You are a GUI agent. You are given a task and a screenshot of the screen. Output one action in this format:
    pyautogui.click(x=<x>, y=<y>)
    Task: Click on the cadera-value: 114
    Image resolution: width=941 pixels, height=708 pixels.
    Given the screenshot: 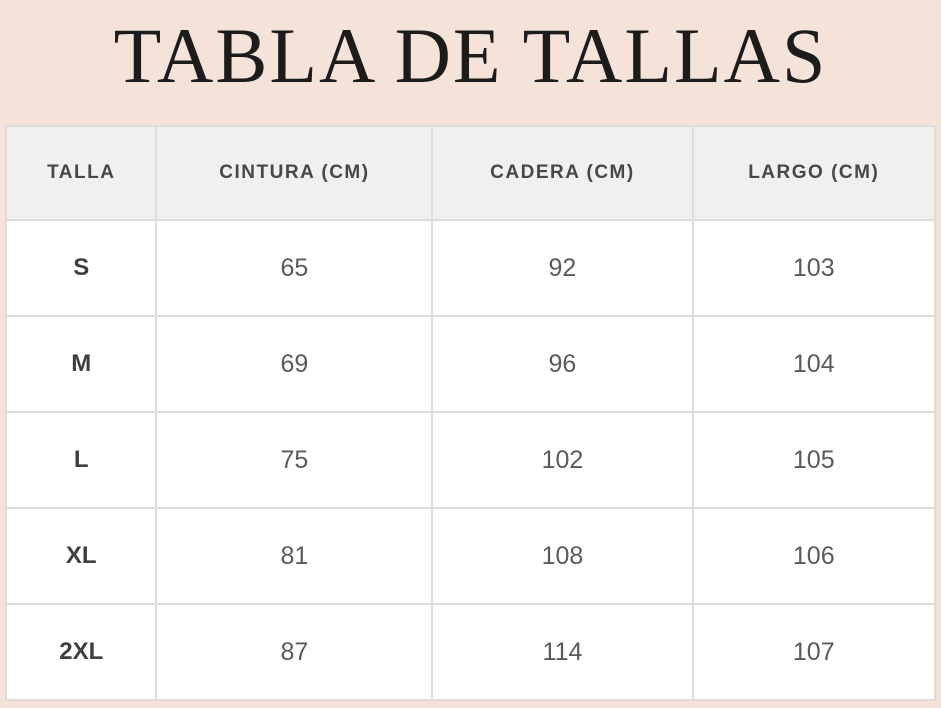 What is the action you would take?
    pyautogui.click(x=562, y=652)
    